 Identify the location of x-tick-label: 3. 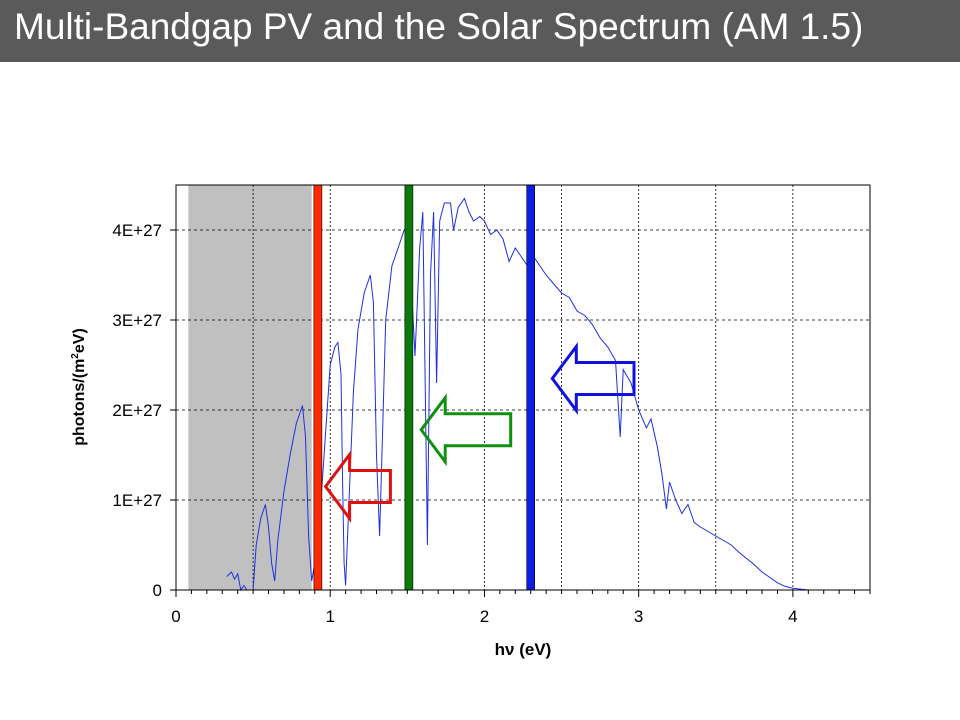
(638, 616).